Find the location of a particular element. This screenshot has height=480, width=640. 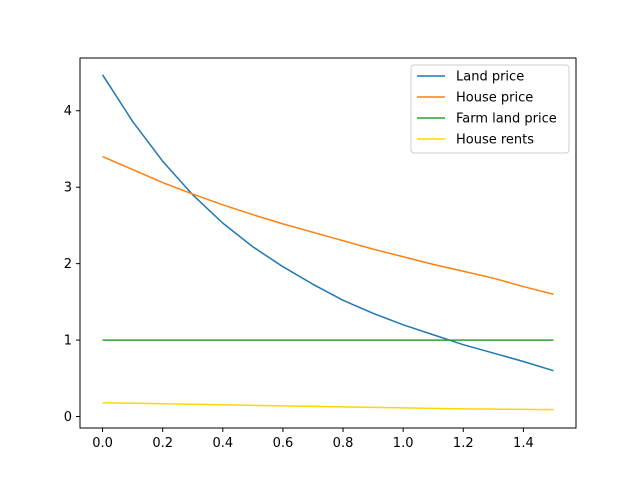

y-tick-label: 4 is located at coordinates (68, 111).